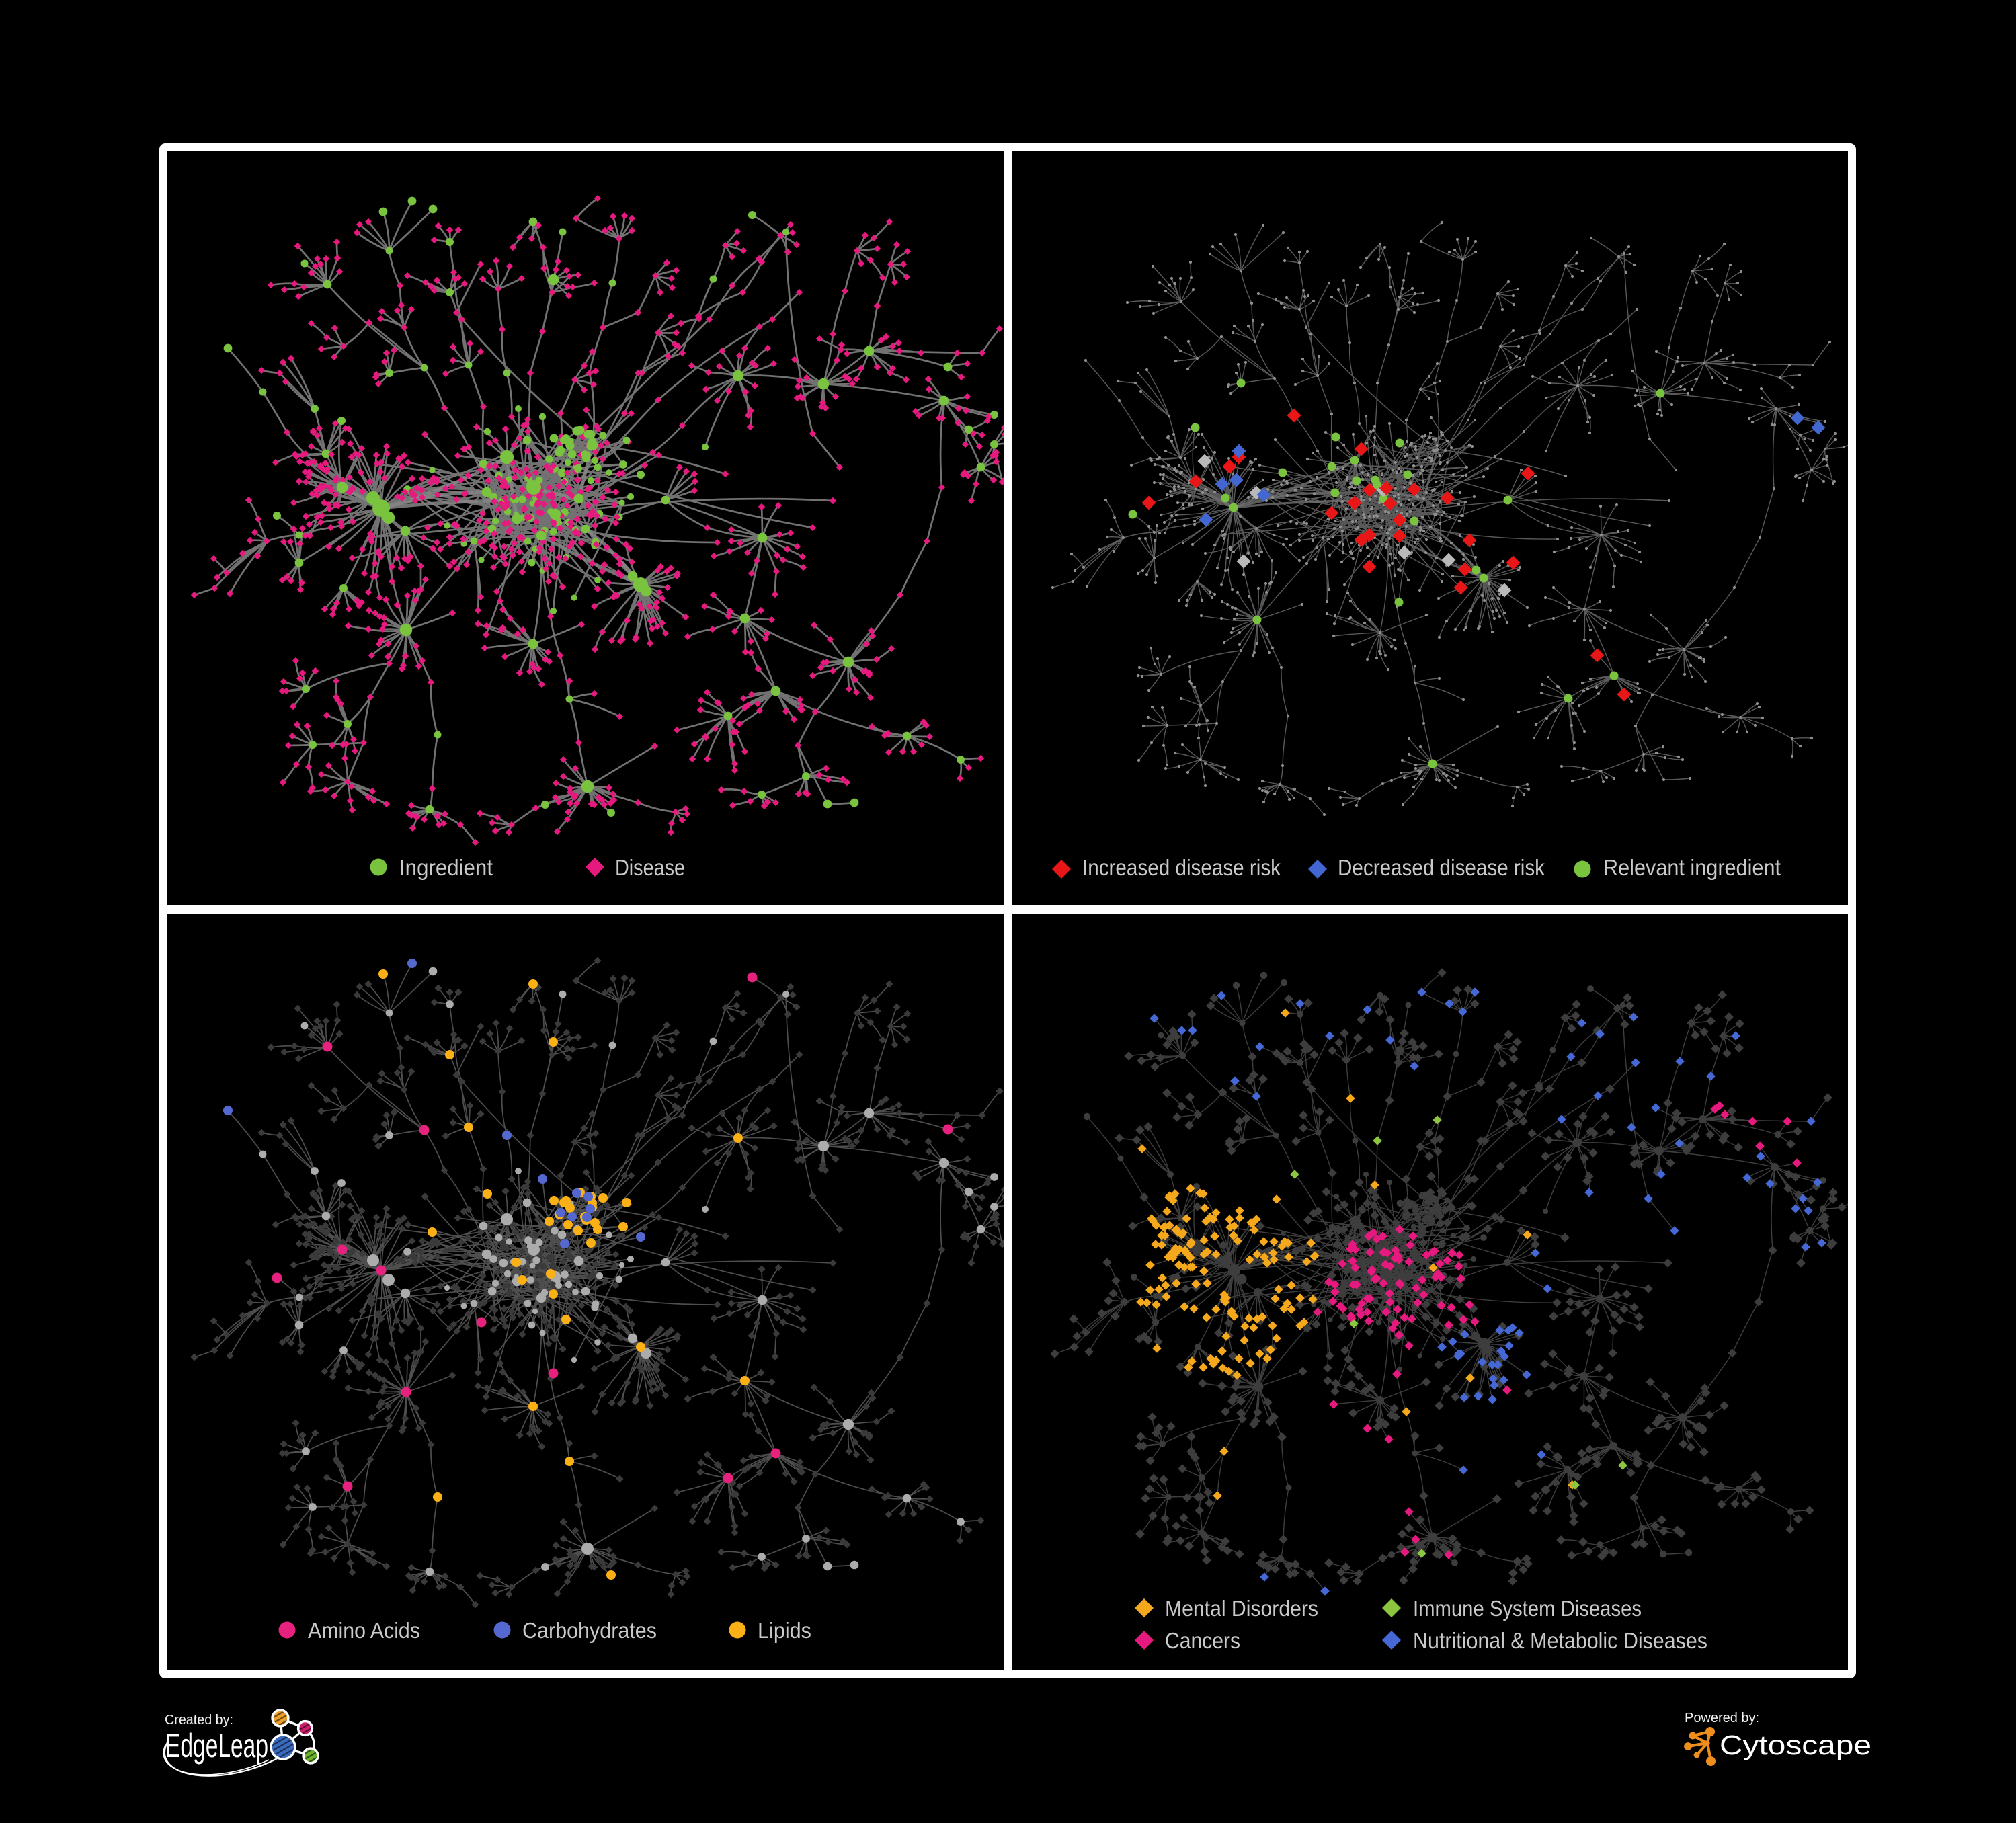 The width and height of the screenshot is (2016, 1823). Describe the element at coordinates (1441, 868) in the screenshot. I see `svg-text: Decreased disease risk` at that location.